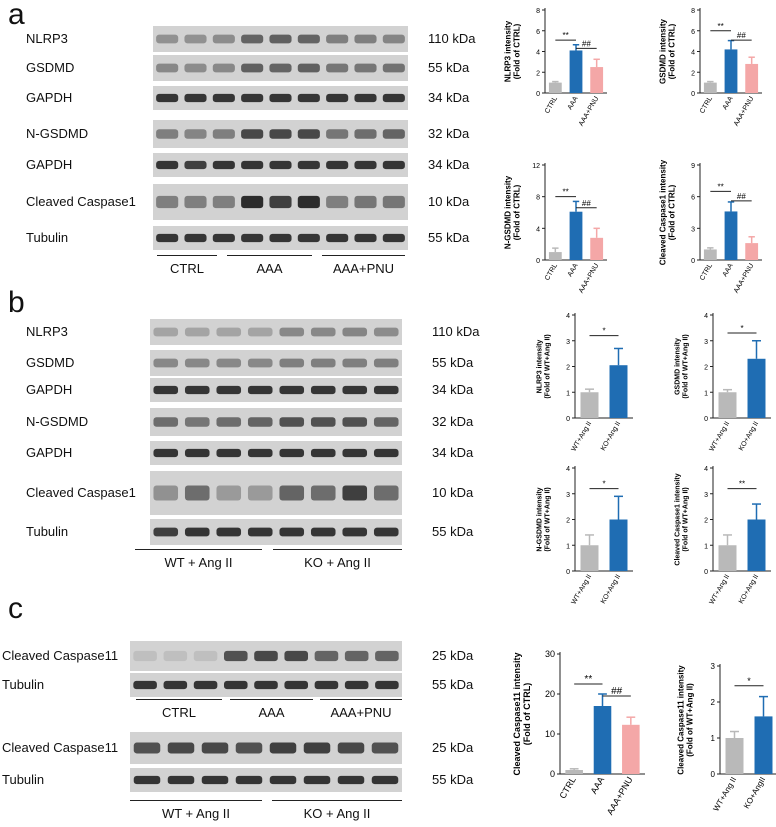 Image resolution: width=776 pixels, height=827 pixels. What do you see at coordinates (16, 15) in the screenshot?
I see `panel-letter-a: a` at bounding box center [16, 15].